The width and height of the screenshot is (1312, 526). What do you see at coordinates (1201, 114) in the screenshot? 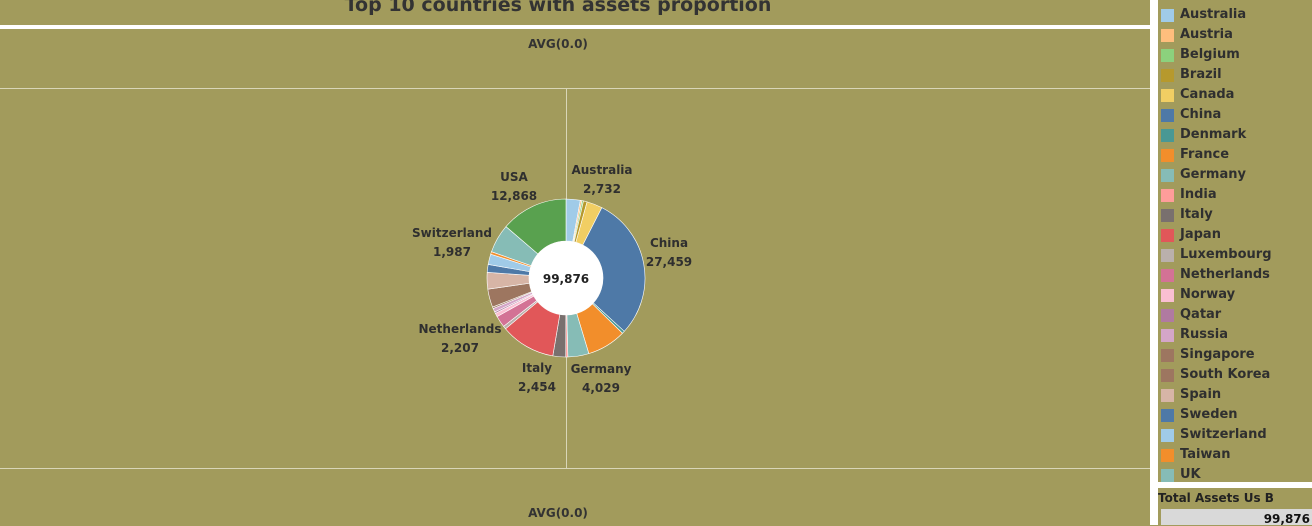
I see `legend-label: China` at bounding box center [1201, 114].